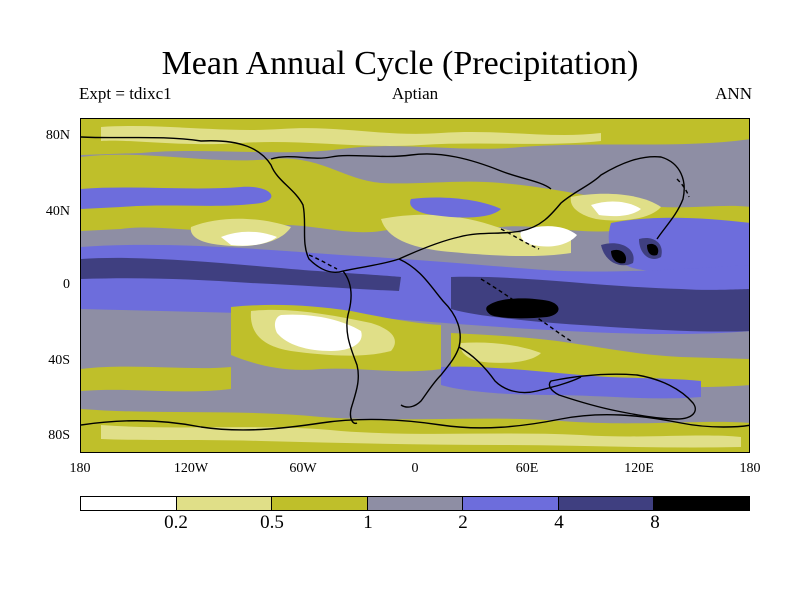 The height and width of the screenshot is (600, 800). What do you see at coordinates (655, 522) in the screenshot?
I see `colorbar-label-8: 8` at bounding box center [655, 522].